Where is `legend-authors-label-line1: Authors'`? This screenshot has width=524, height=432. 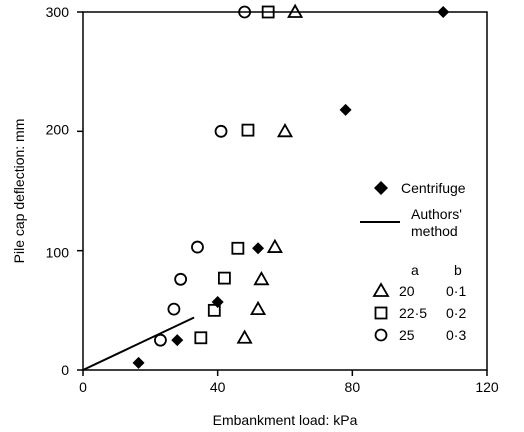 legend-authors-label-line1: Authors' is located at coordinates (436, 214).